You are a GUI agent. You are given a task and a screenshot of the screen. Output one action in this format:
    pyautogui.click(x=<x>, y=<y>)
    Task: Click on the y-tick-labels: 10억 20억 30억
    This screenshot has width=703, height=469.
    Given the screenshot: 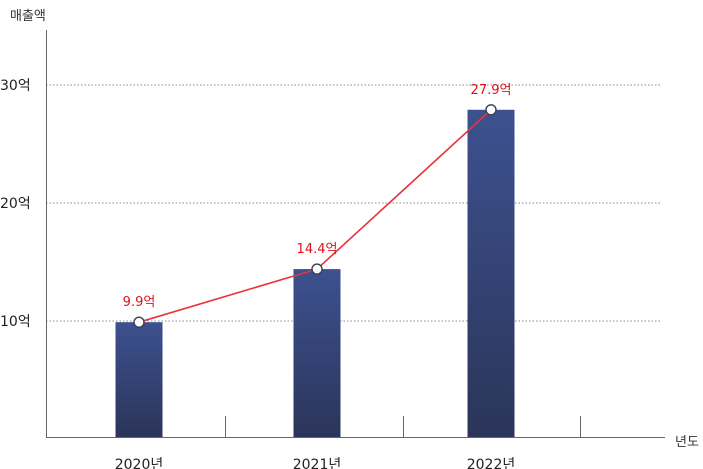 What is the action you would take?
    pyautogui.click(x=15, y=204)
    